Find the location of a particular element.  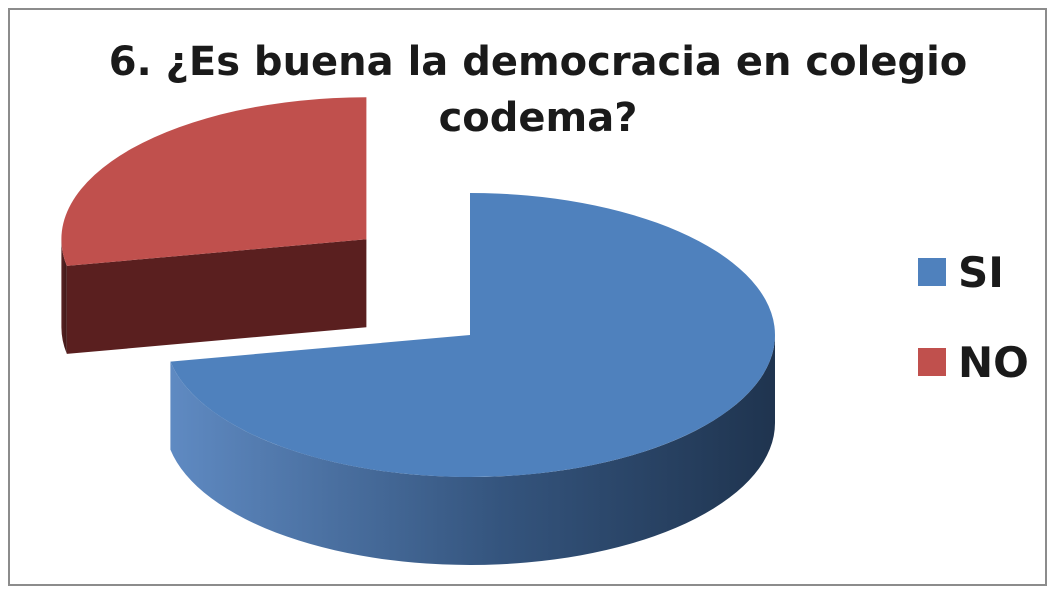

pie-slice-side-no is located at coordinates (64, 296).